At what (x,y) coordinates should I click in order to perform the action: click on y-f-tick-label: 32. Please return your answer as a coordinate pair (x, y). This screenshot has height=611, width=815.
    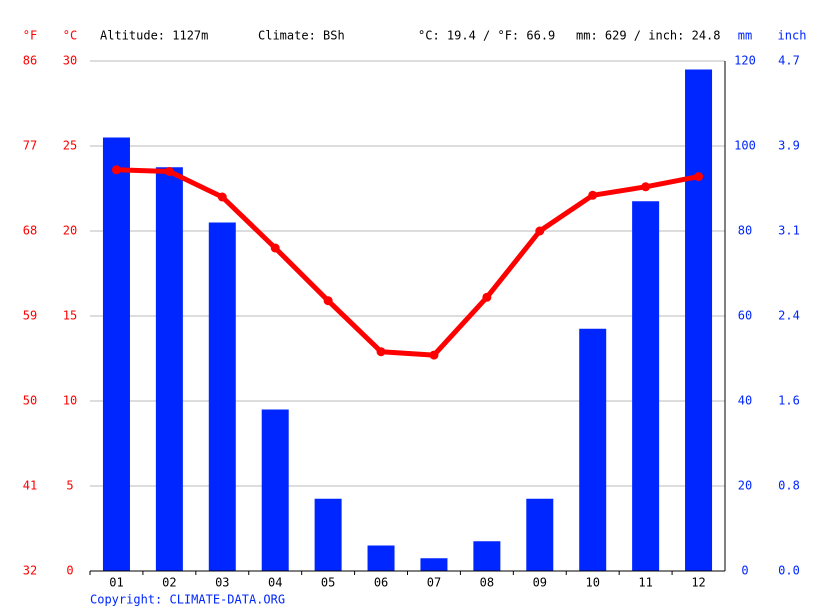
    Looking at the image, I should click on (30, 571).